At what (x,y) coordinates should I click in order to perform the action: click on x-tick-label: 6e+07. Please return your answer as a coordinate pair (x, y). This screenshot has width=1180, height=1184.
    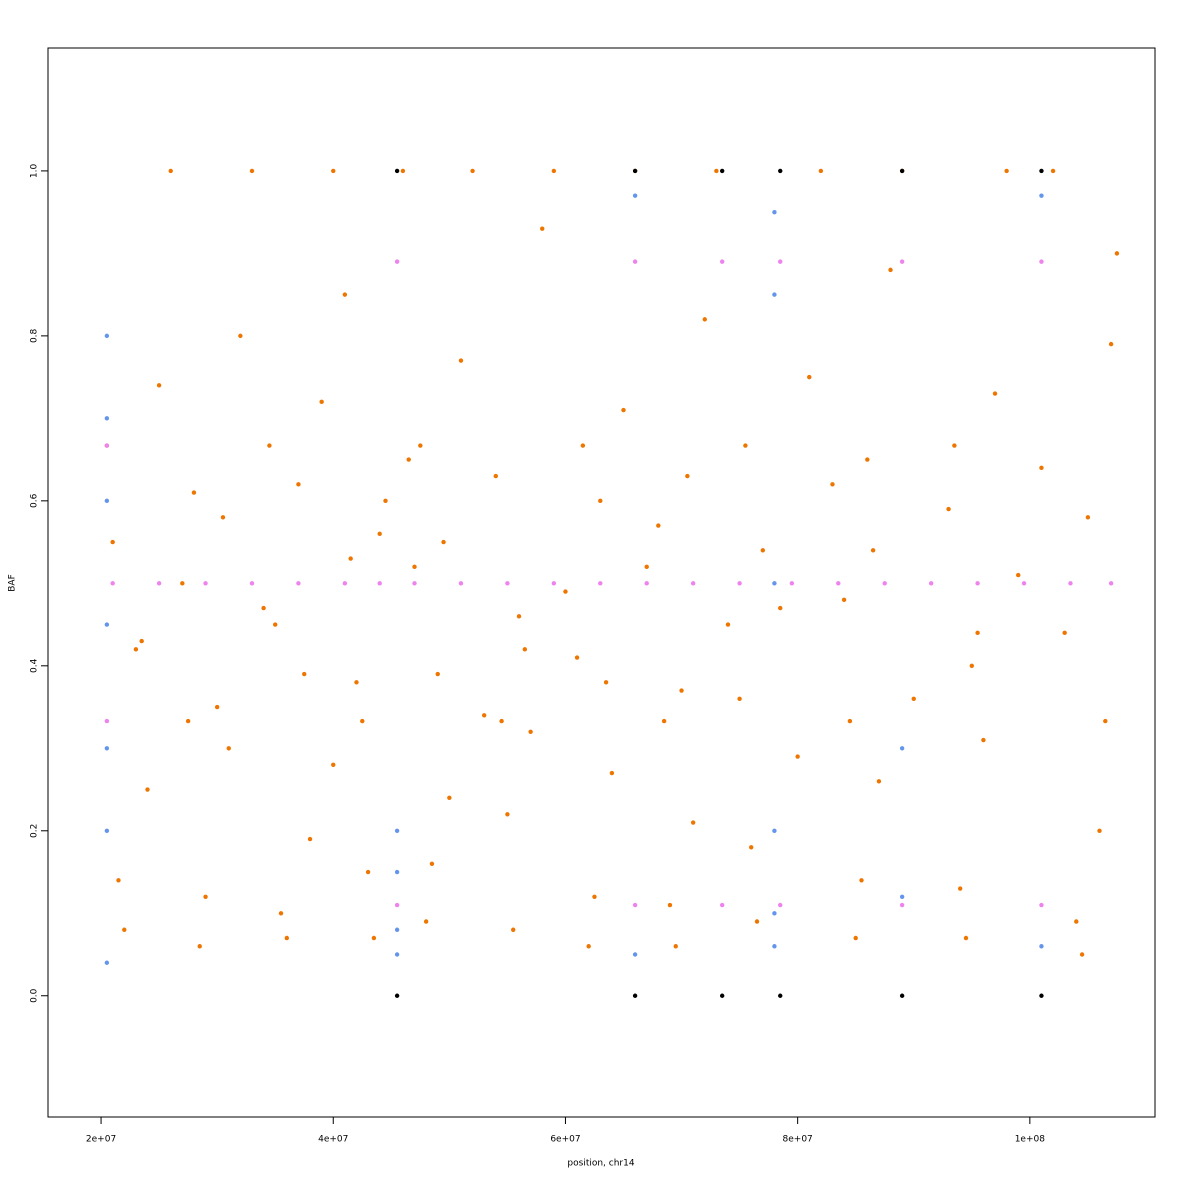
    Looking at the image, I should click on (565, 1140).